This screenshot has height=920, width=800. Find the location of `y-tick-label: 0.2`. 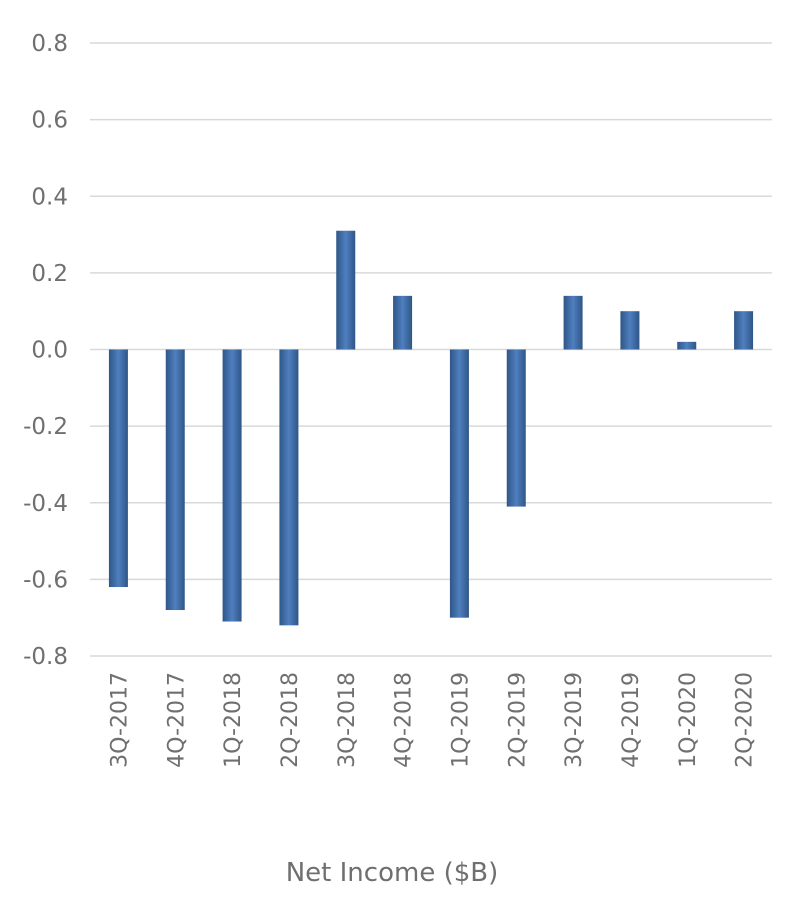

y-tick-label: 0.2 is located at coordinates (49, 274).